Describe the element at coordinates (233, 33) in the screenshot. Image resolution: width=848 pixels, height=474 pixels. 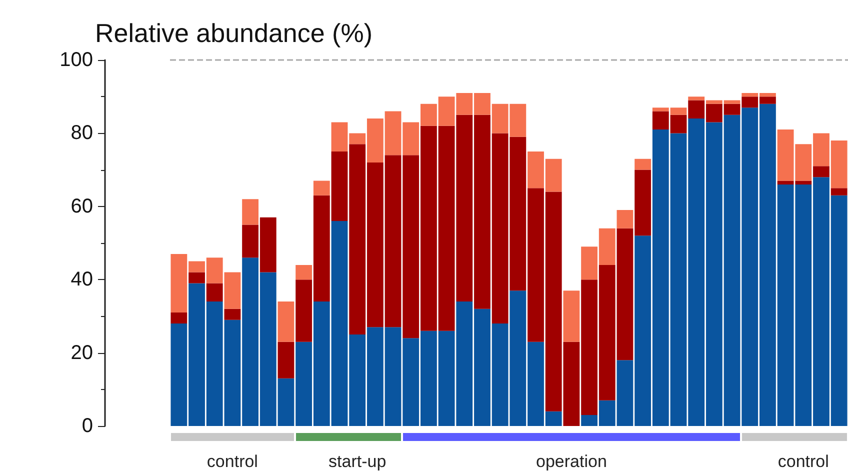
I see `y-axis-title: Relative abundance (%)` at that location.